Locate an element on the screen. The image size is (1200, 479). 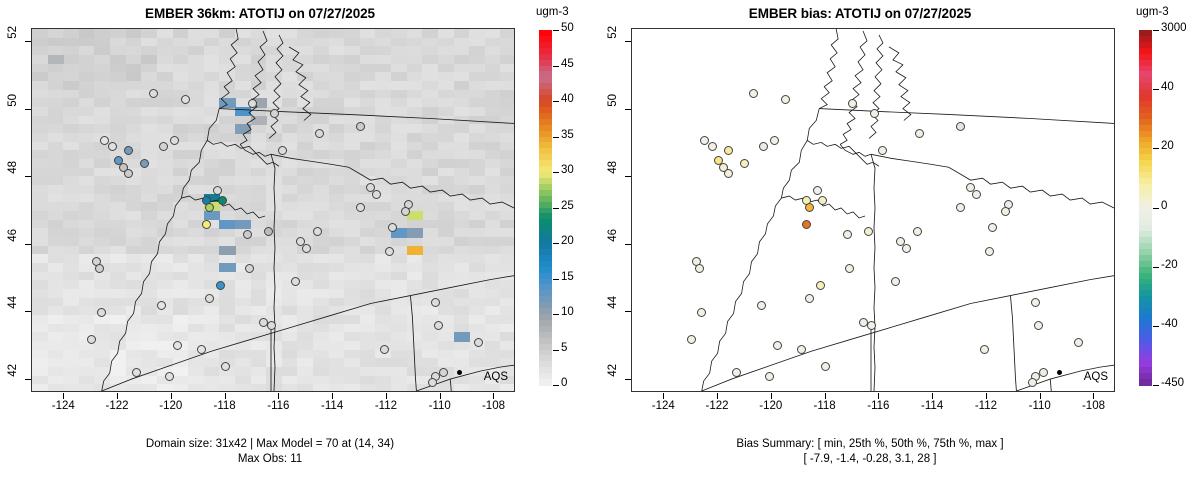
aqs-legend-dot-left is located at coordinates (459, 372).